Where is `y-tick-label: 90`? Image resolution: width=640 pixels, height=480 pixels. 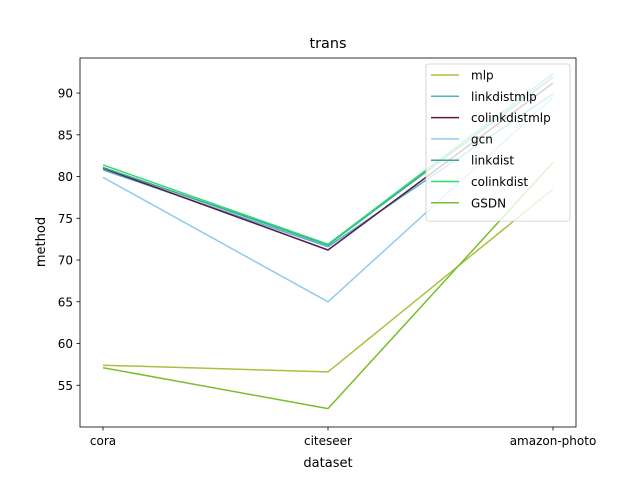 y-tick-label: 90 is located at coordinates (65, 94).